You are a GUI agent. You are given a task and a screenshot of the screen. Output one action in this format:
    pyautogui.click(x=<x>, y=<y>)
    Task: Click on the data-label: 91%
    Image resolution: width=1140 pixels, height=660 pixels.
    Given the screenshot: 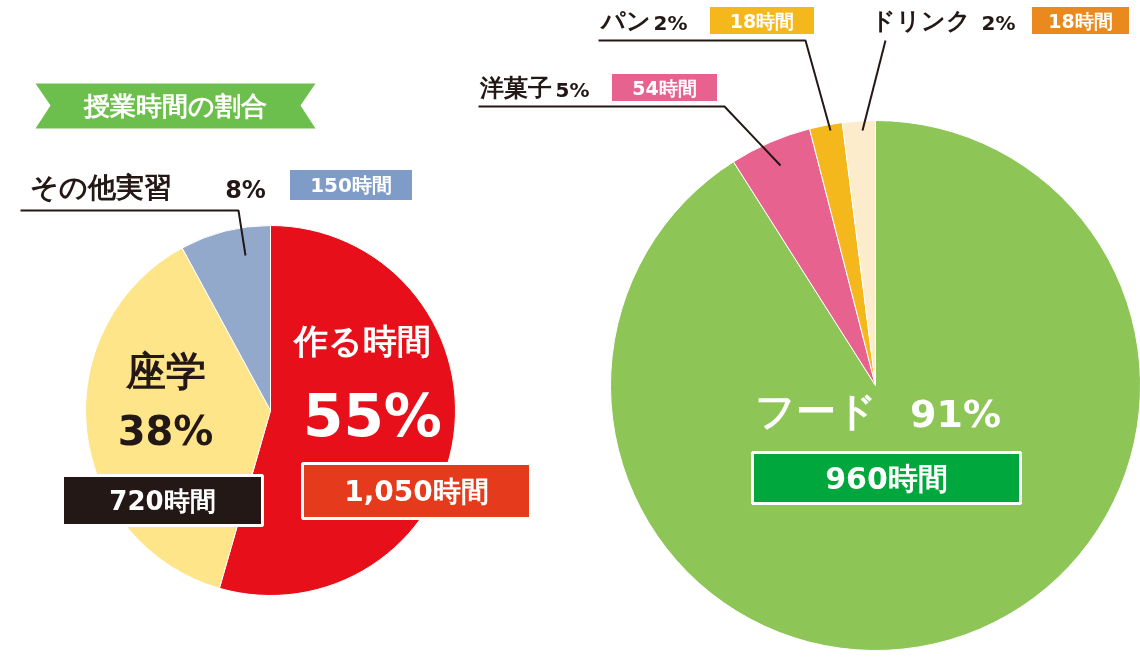 What is the action you would take?
    pyautogui.click(x=955, y=413)
    